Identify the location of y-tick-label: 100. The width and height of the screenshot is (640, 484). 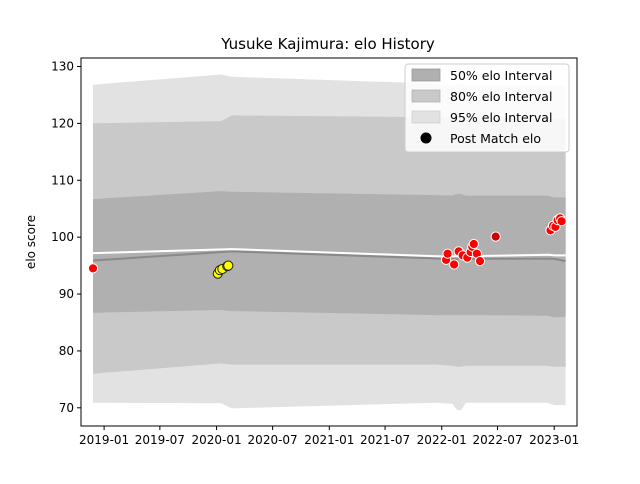
(62, 237).